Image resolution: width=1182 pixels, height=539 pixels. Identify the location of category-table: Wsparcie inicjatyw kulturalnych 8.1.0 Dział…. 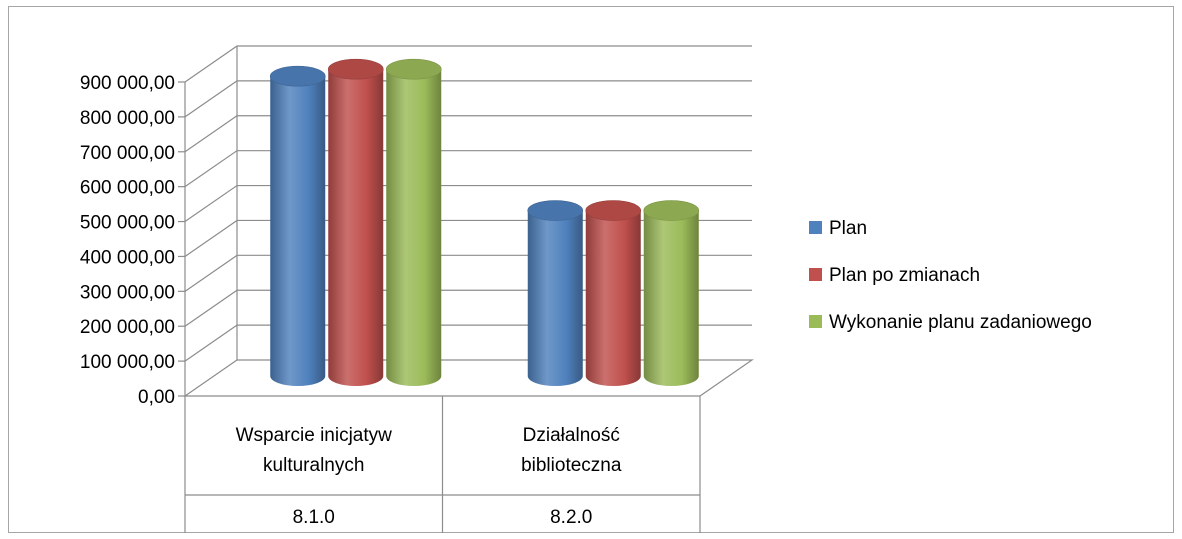
(442, 464).